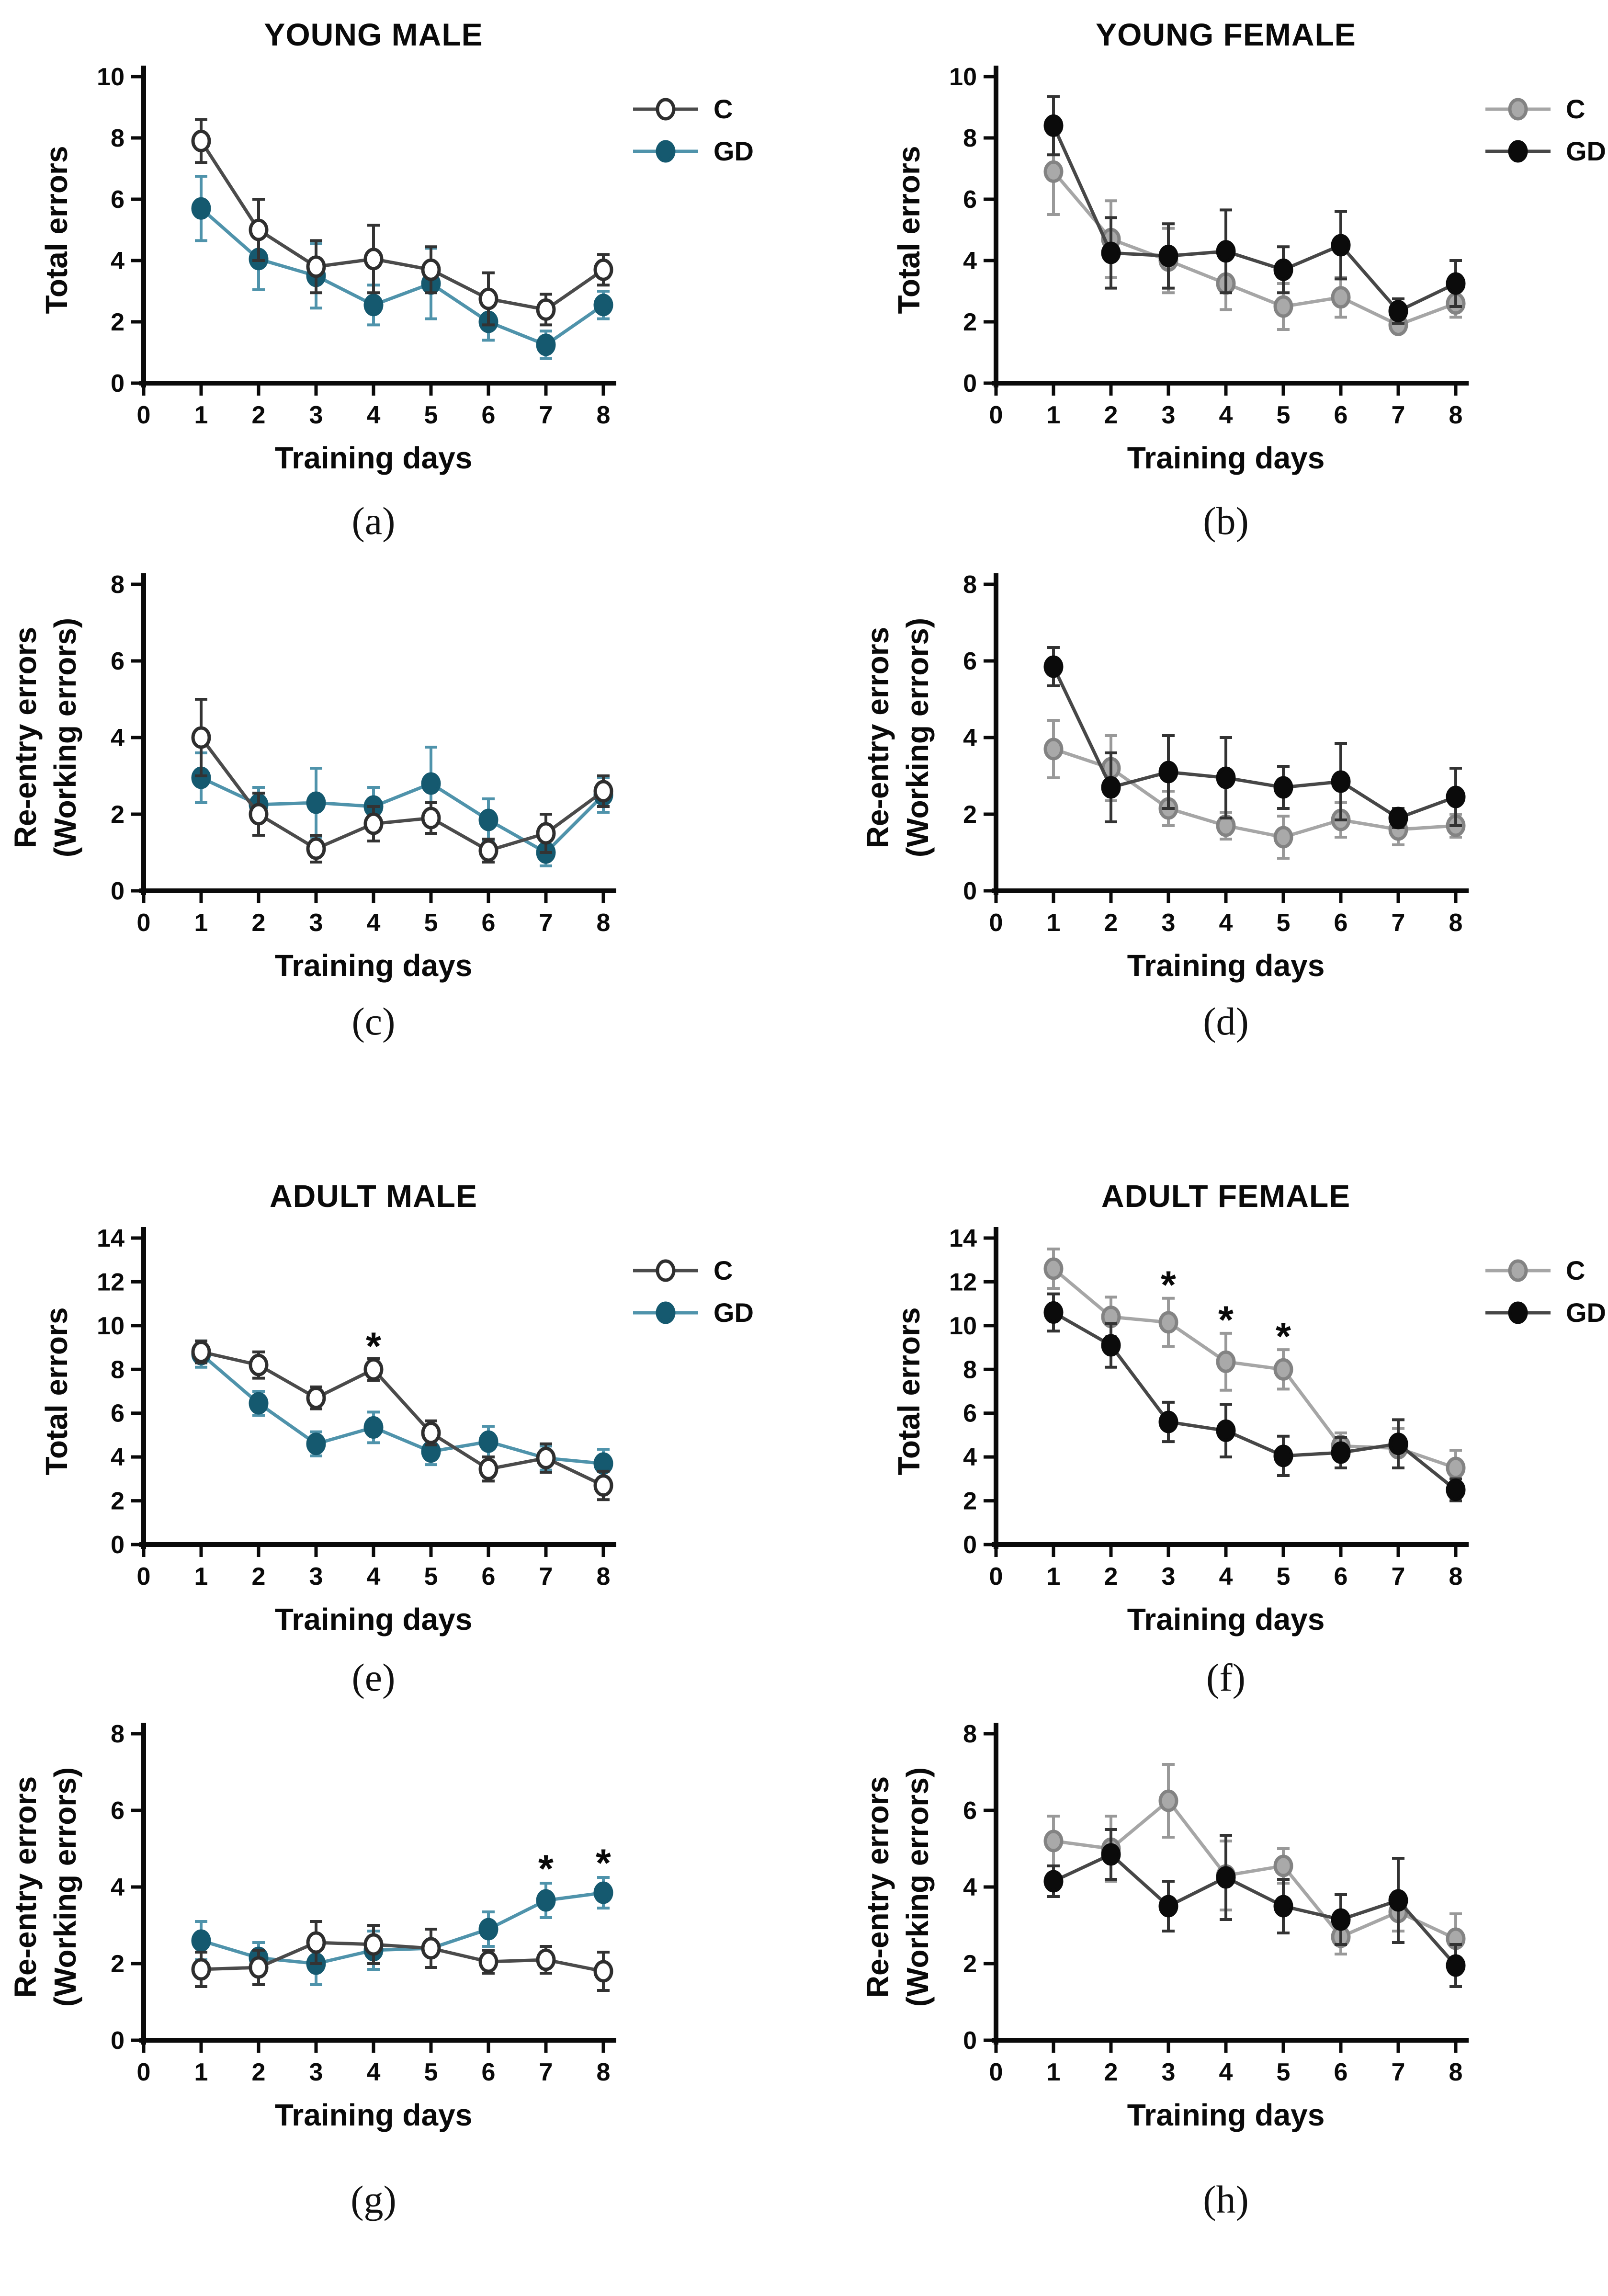 This screenshot has height=2296, width=1608. What do you see at coordinates (1226, 2199) in the screenshot?
I see `panel-caption-h: (h)` at bounding box center [1226, 2199].